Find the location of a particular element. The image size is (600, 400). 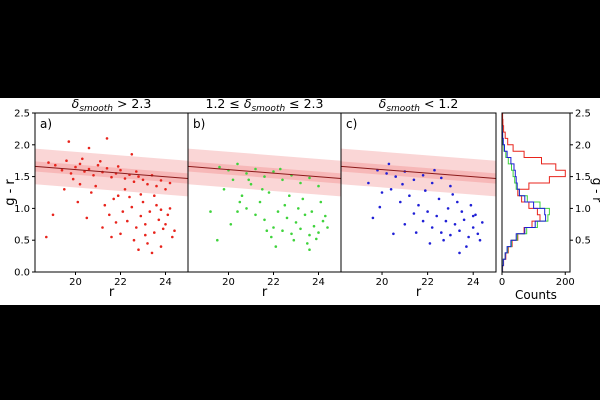

panel-label: b) is located at coordinates (199, 124).